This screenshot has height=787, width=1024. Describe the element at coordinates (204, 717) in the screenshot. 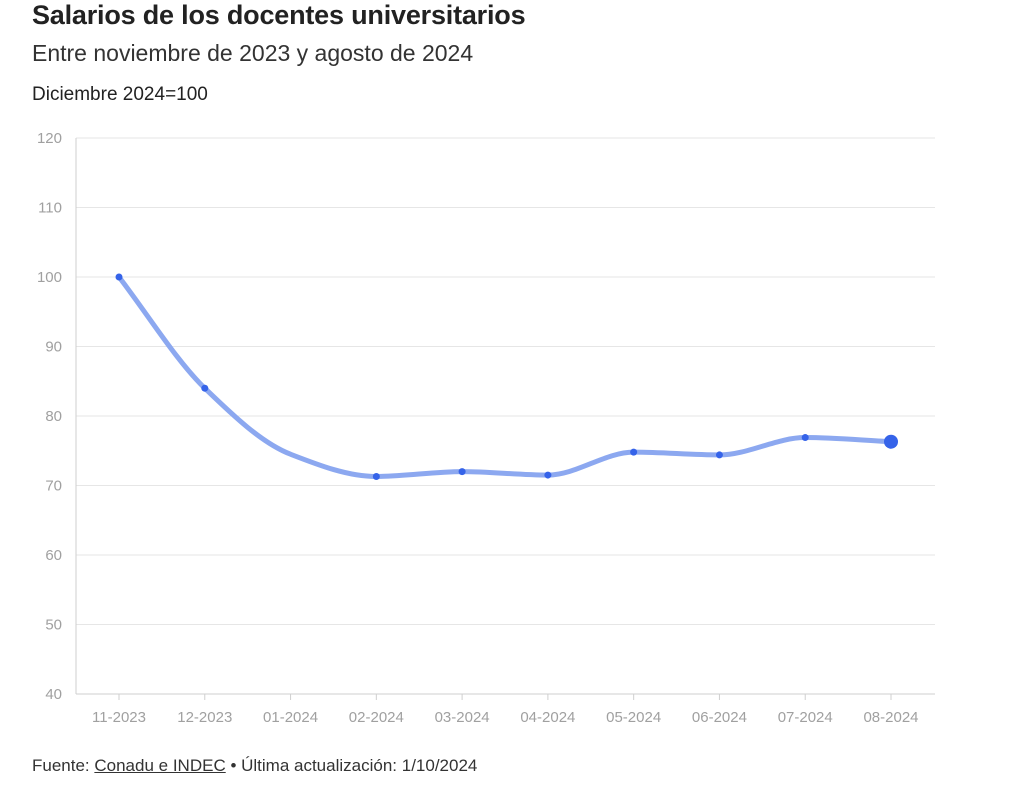

I see `x-tick-label: 12-2023` at that location.